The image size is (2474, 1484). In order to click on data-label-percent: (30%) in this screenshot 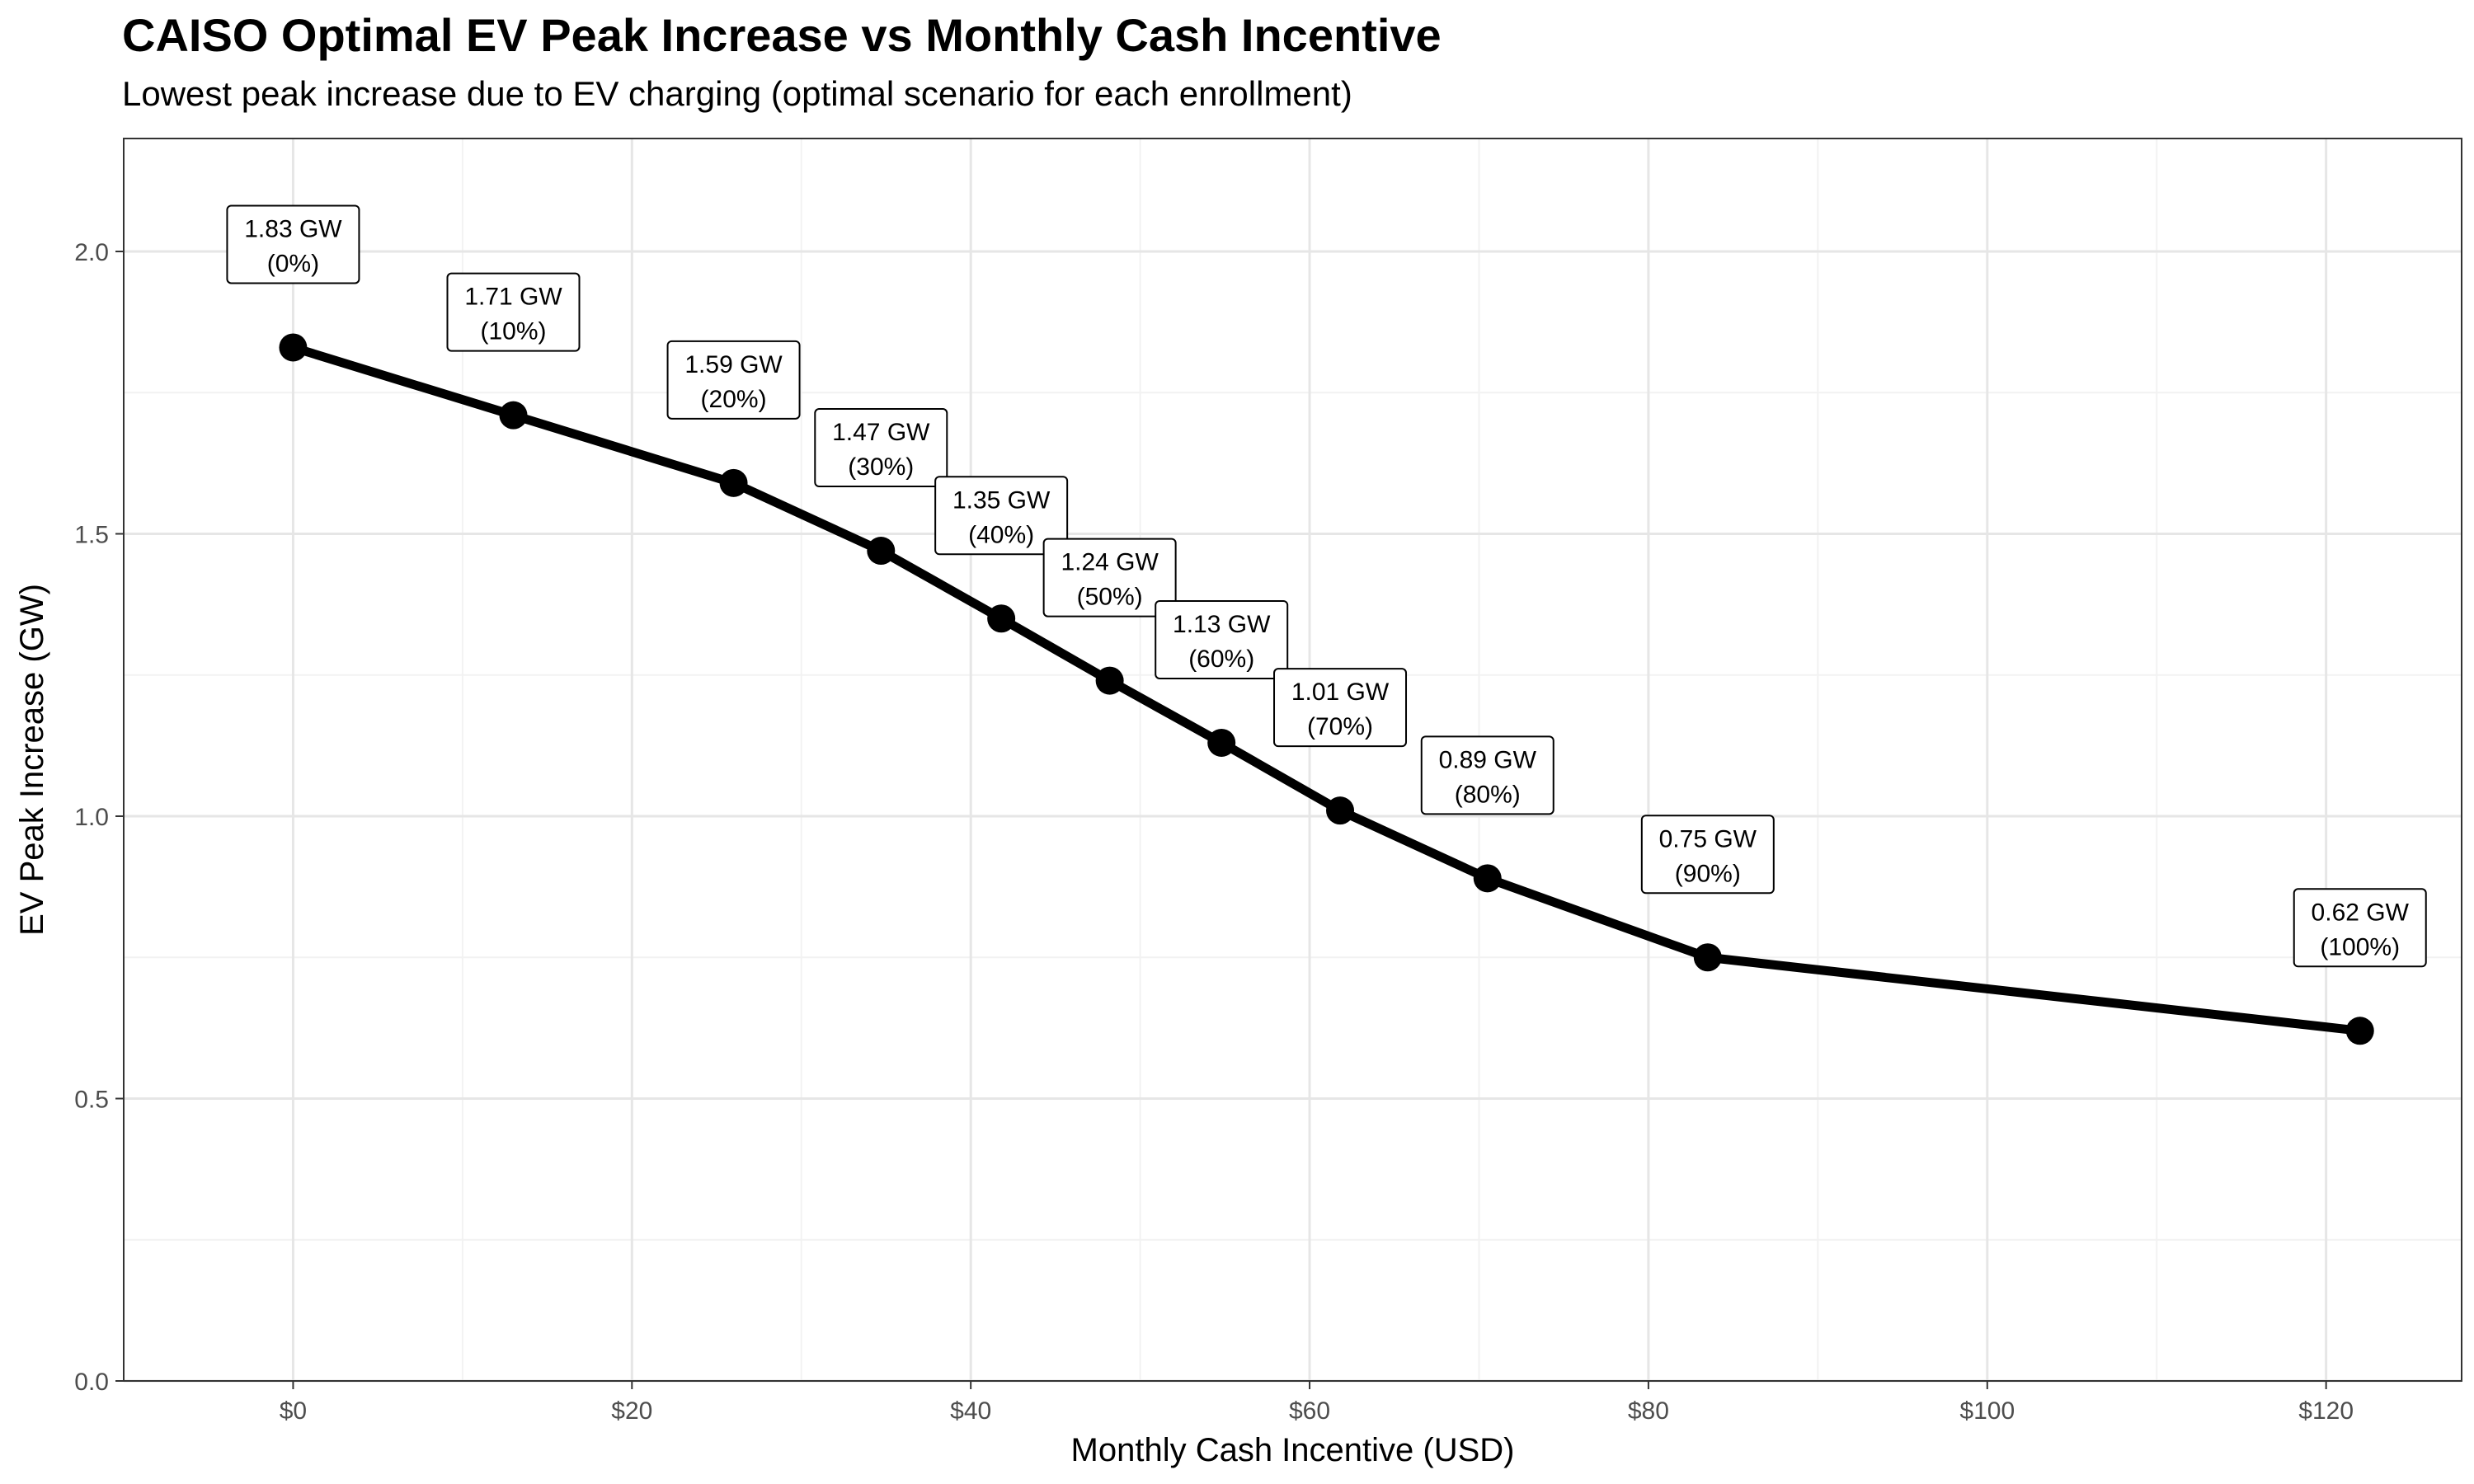, I will do `click(881, 467)`.